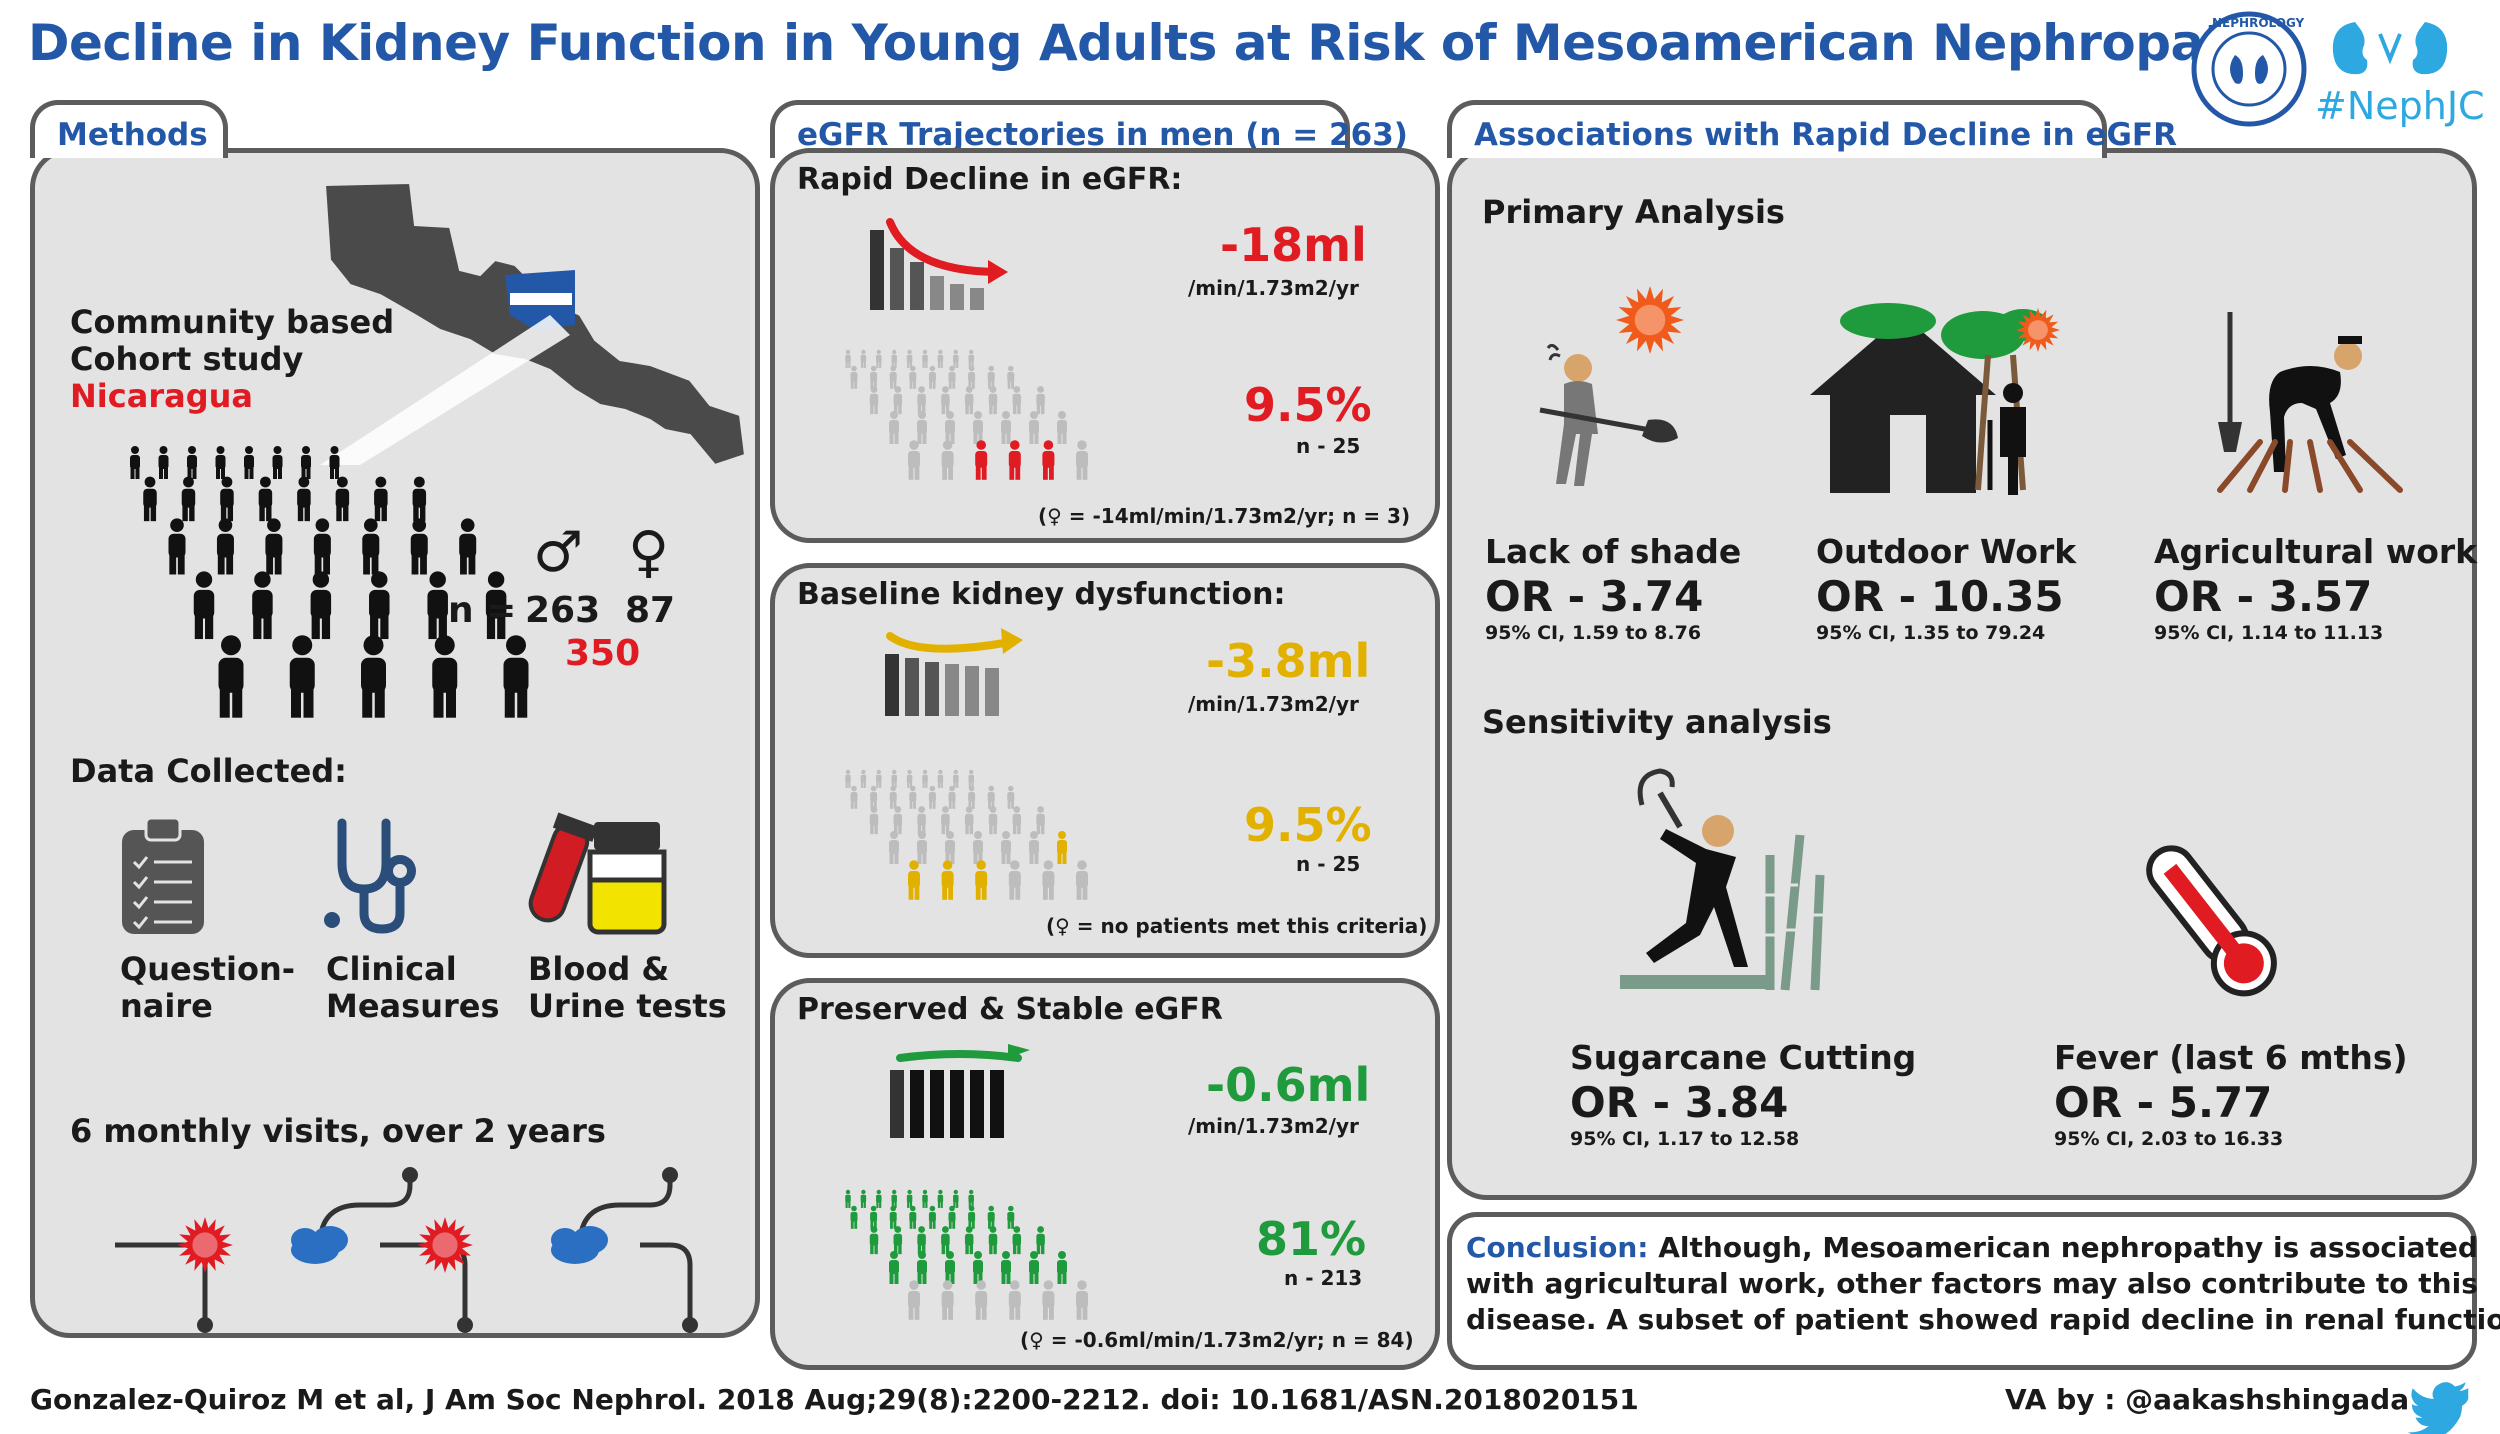 This screenshot has height=1434, width=2500. What do you see at coordinates (2169, 1139) in the screenshot?
I see `fever-ci: 95% CI, 2.03 to 16.33` at bounding box center [2169, 1139].